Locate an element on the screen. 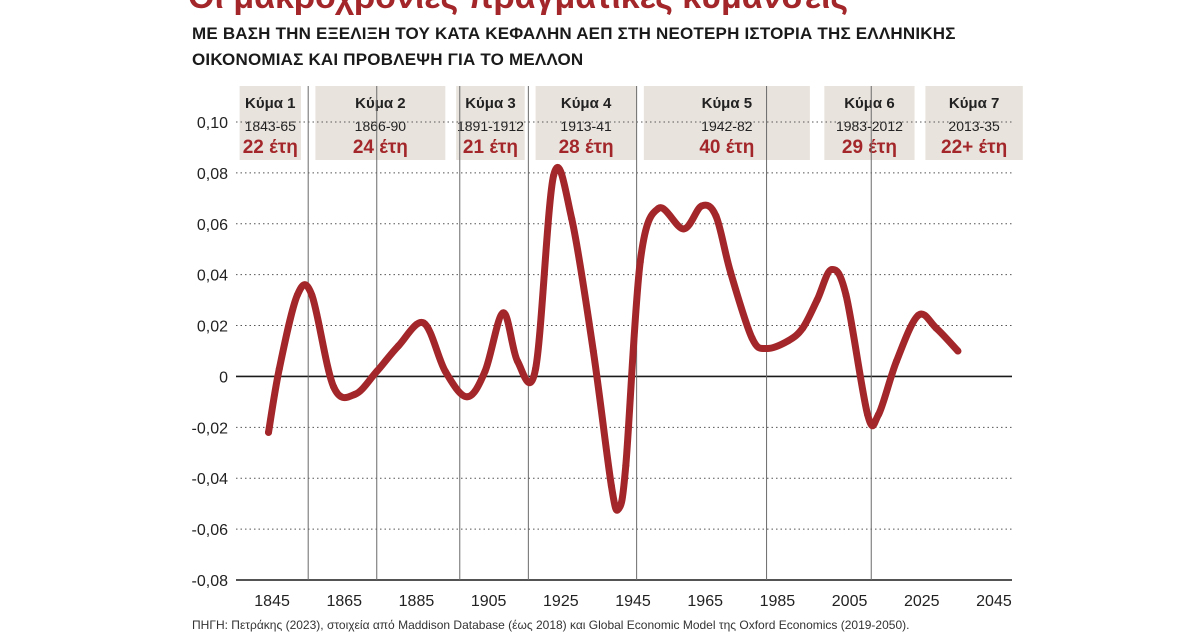 This screenshot has width=1200, height=632. x-tick-label-0: 1845 is located at coordinates (272, 601).